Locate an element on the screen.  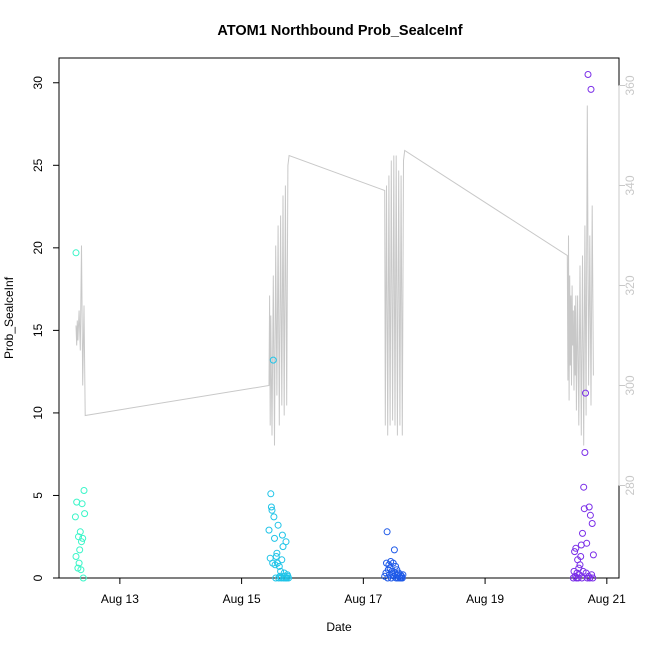
y2-tick-label: 360 is located at coordinates (630, 85).